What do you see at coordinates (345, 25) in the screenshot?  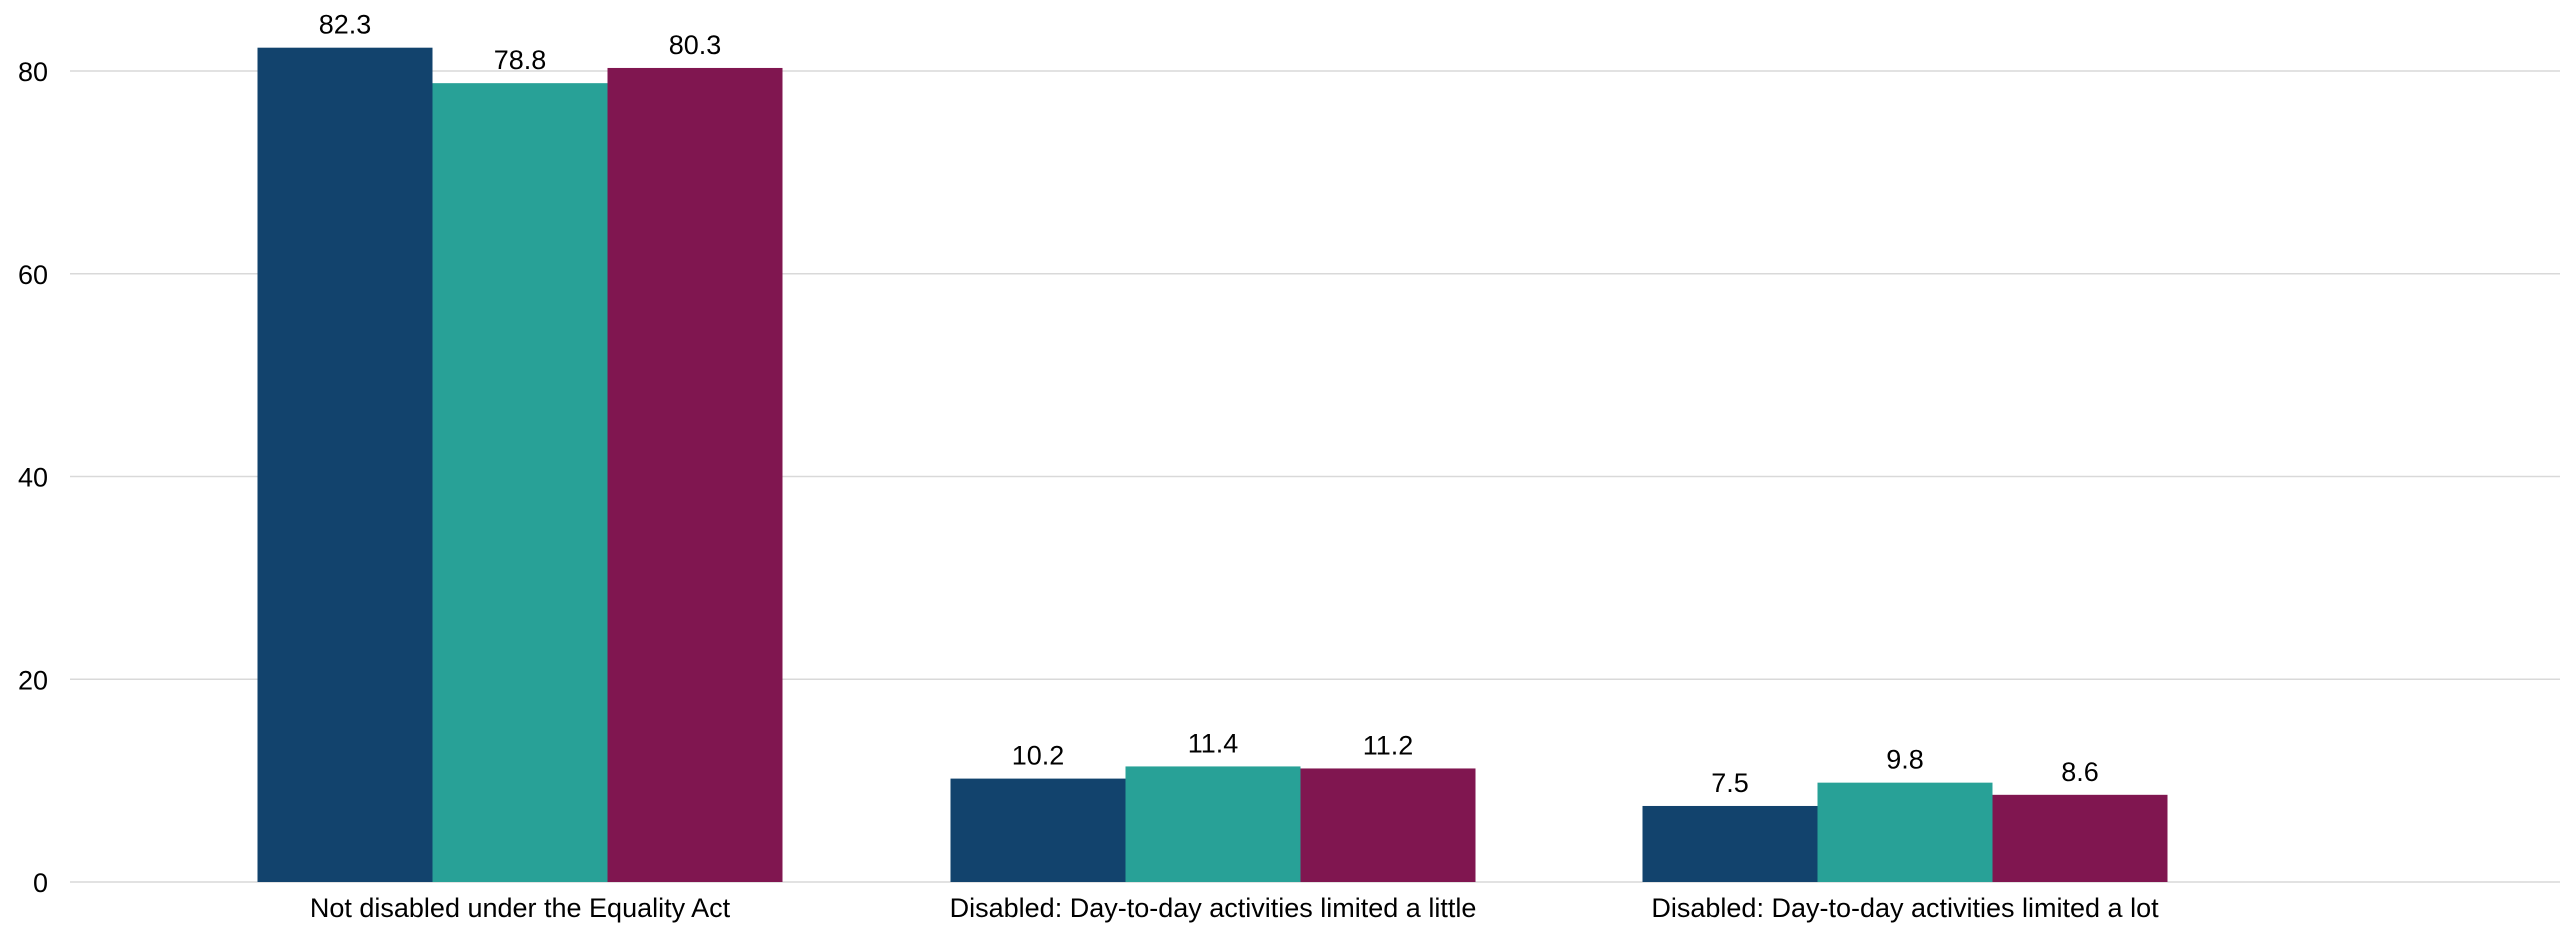 I see `data-label: 82.3` at bounding box center [345, 25].